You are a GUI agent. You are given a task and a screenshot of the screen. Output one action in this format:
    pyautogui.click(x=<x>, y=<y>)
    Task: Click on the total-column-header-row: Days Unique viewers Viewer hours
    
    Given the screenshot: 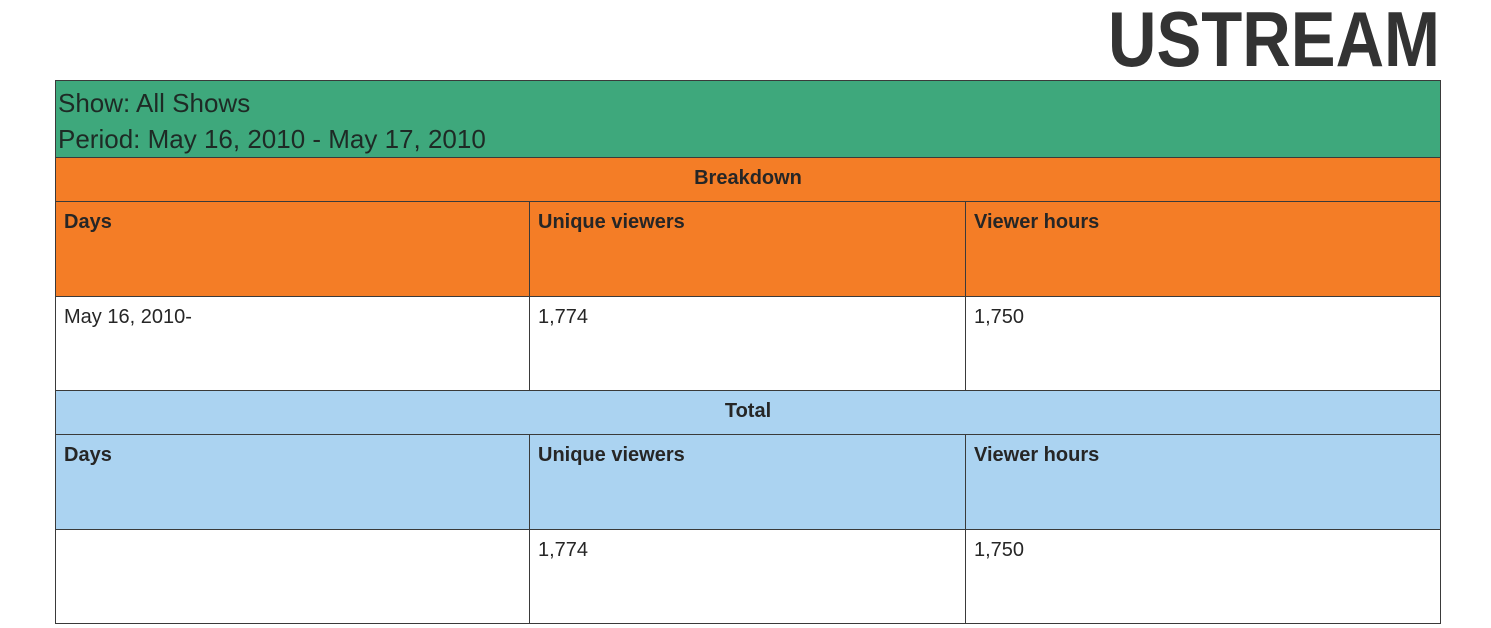 What is the action you would take?
    pyautogui.click(x=748, y=482)
    